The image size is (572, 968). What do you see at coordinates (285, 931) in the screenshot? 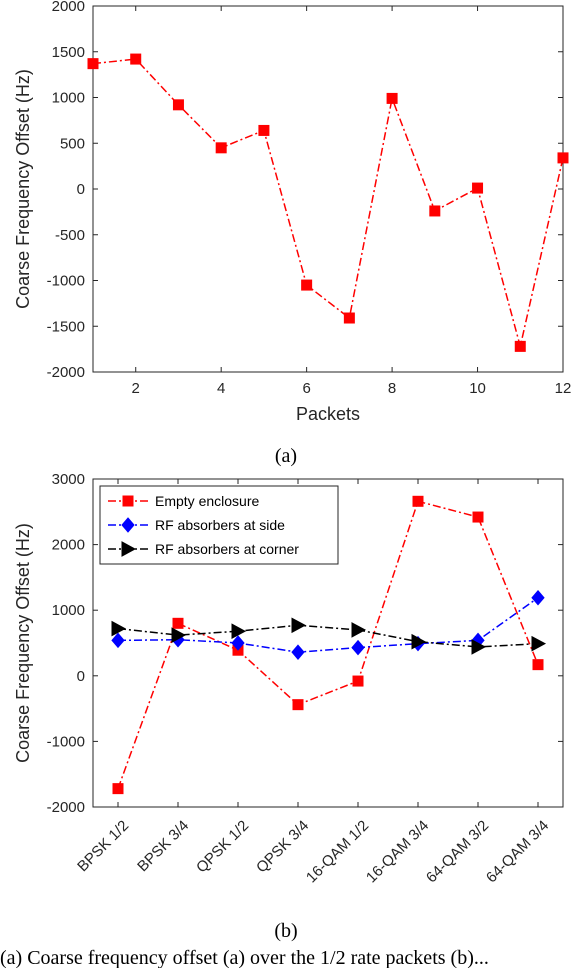
I see `chart-b-caption: (b)` at bounding box center [285, 931].